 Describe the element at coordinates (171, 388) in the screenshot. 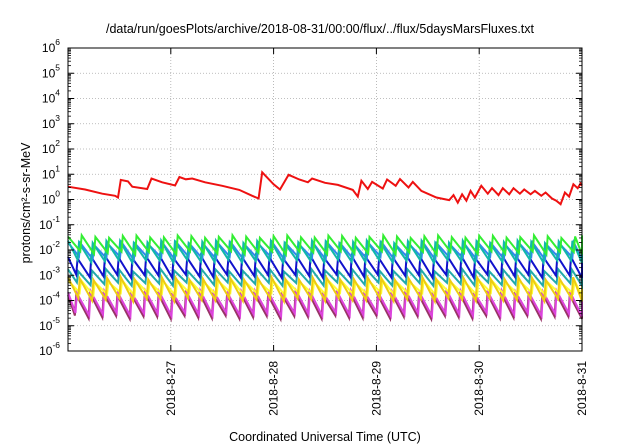

I see `x-tick-label: 2018-8-27` at that location.